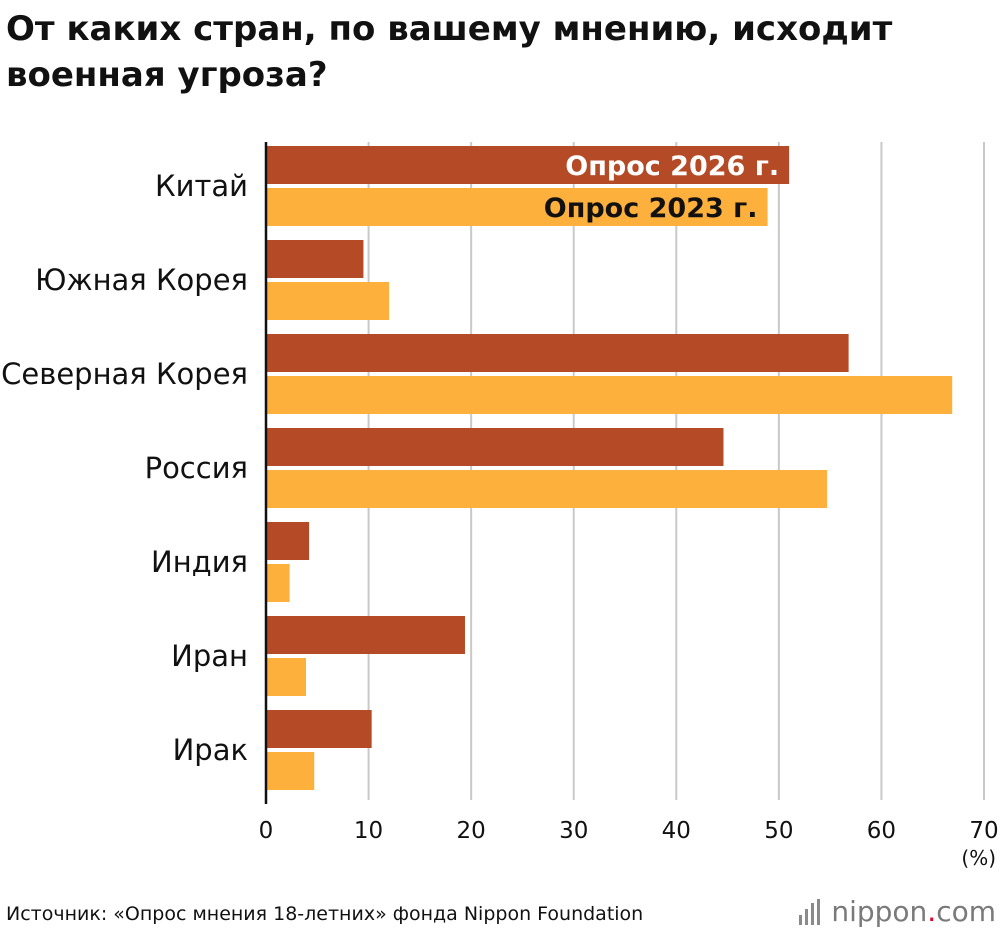  I want to click on logo-suffix: com, so click(966, 911).